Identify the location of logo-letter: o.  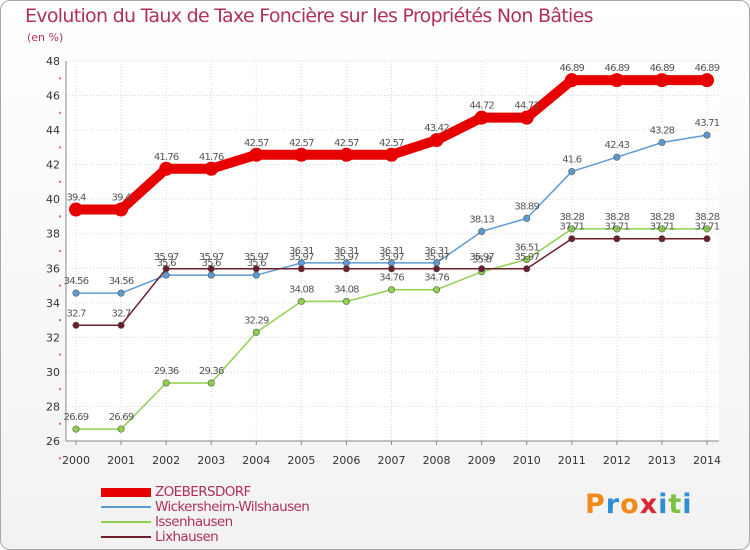
(630, 504).